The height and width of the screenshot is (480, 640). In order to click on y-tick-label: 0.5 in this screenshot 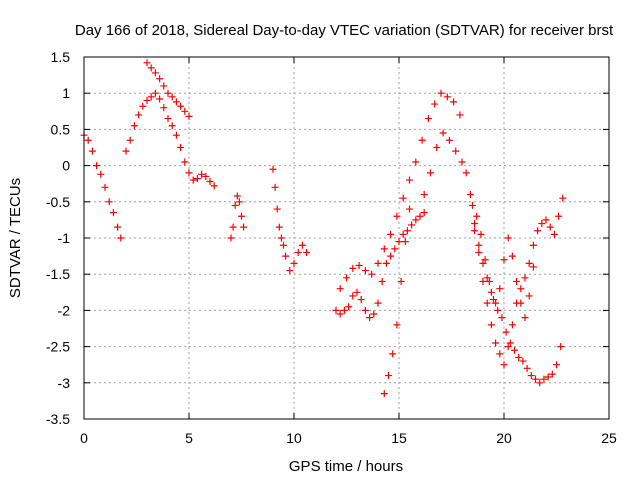, I will do `click(61, 129)`.